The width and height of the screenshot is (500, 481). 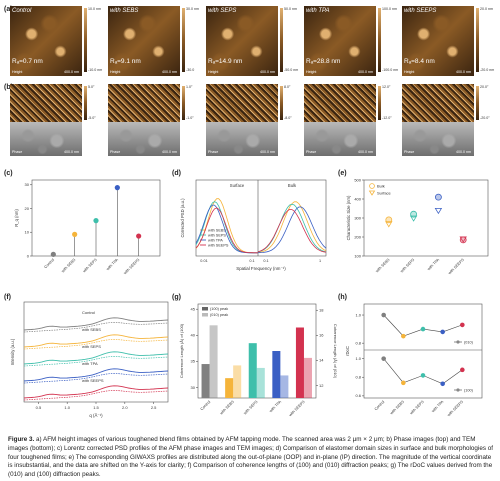 I want to click on y-tick-label: 0, so click(x=28, y=255).